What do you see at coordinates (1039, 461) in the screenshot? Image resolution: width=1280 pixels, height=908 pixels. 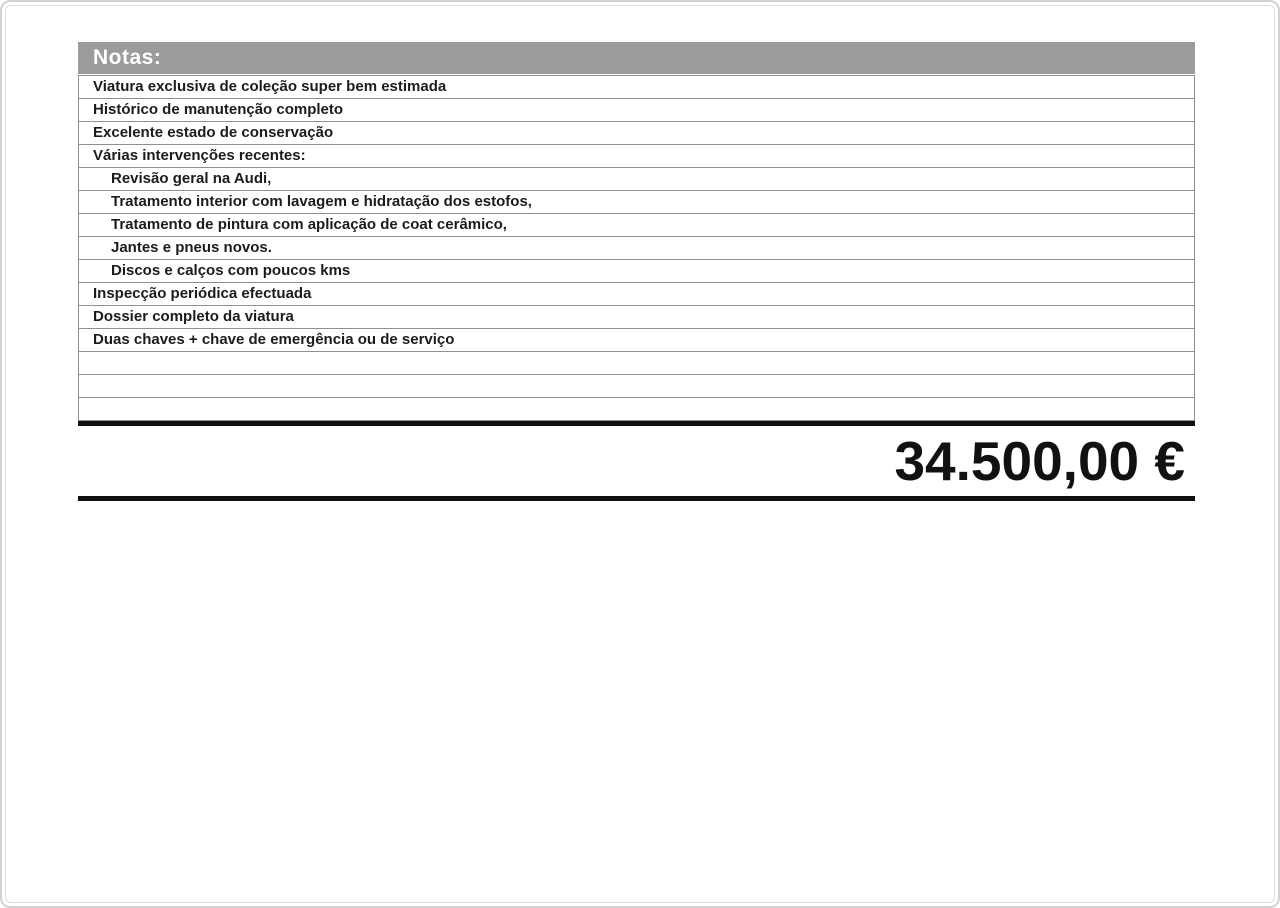 I see `price-value: 34.500,00 €` at bounding box center [1039, 461].